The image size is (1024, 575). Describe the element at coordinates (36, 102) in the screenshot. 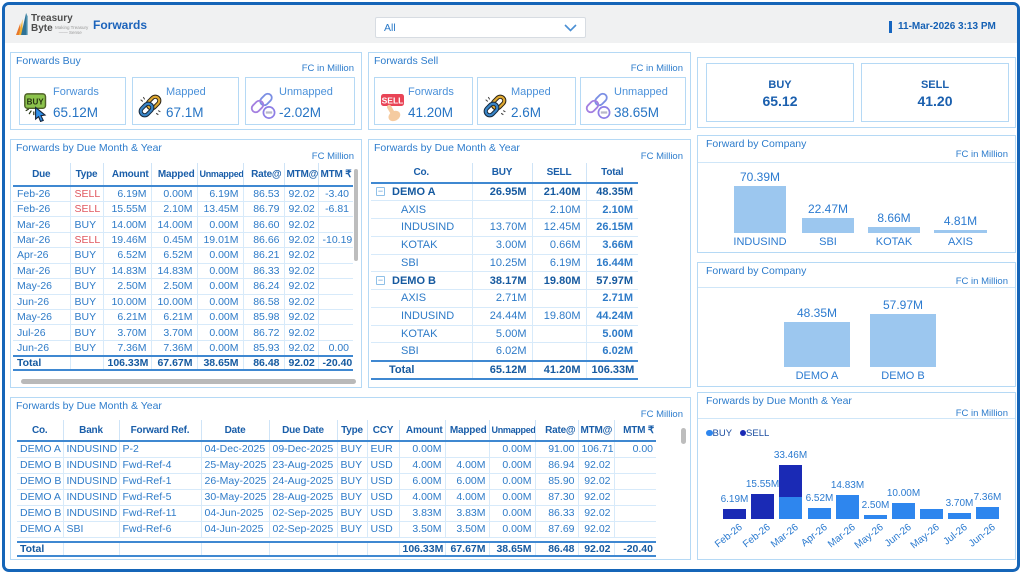

I see `svg-text: BUY` at that location.